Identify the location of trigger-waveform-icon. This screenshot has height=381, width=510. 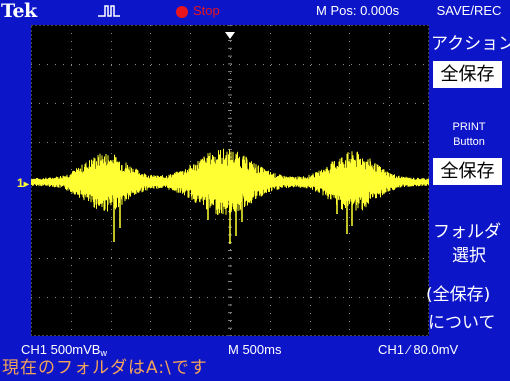
(109, 11).